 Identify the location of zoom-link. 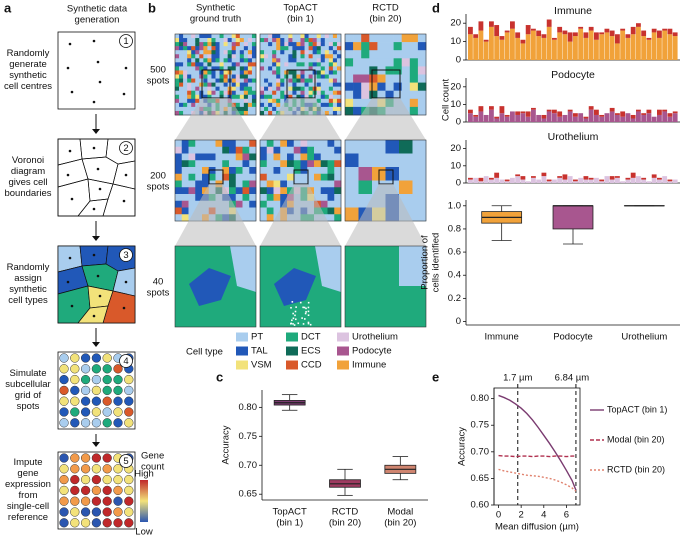
(385, 119).